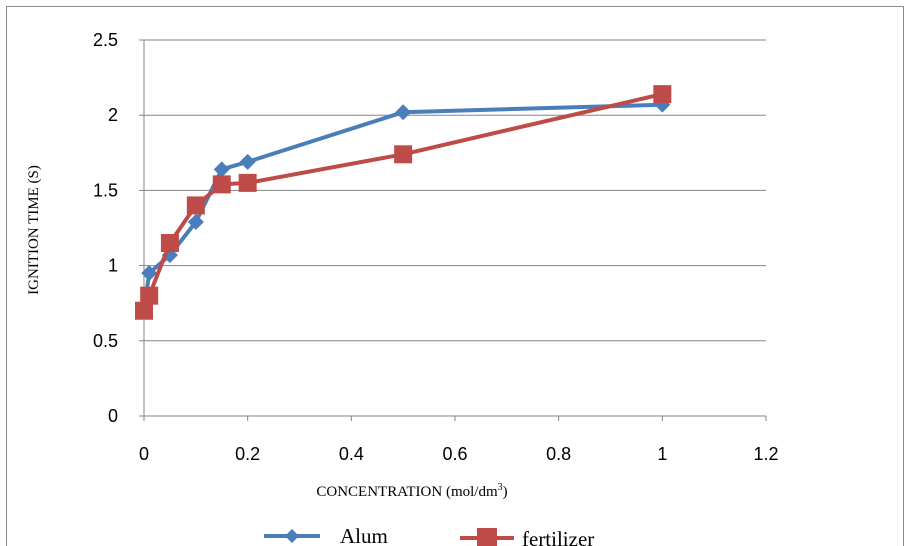  I want to click on y-tick-label: 1, so click(113, 266).